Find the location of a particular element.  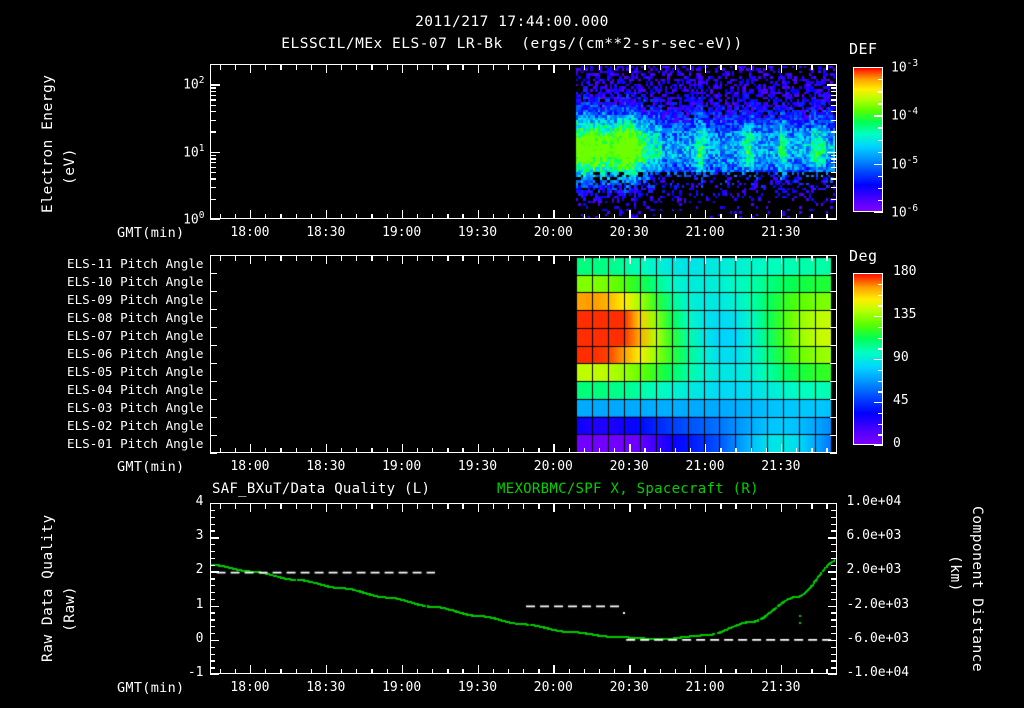

ytick-label: 10¹ is located at coordinates (194, 151).